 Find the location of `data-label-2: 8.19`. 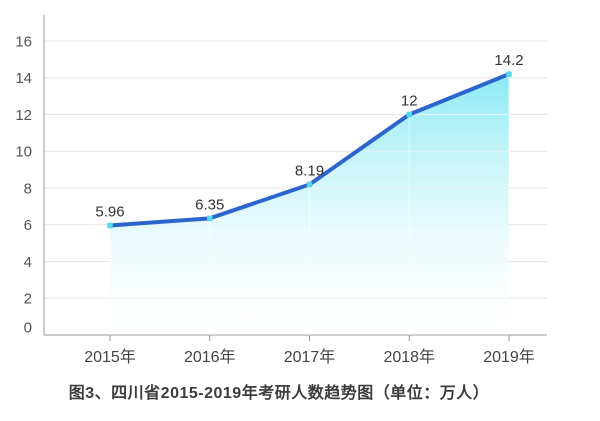

data-label-2: 8.19 is located at coordinates (309, 171).